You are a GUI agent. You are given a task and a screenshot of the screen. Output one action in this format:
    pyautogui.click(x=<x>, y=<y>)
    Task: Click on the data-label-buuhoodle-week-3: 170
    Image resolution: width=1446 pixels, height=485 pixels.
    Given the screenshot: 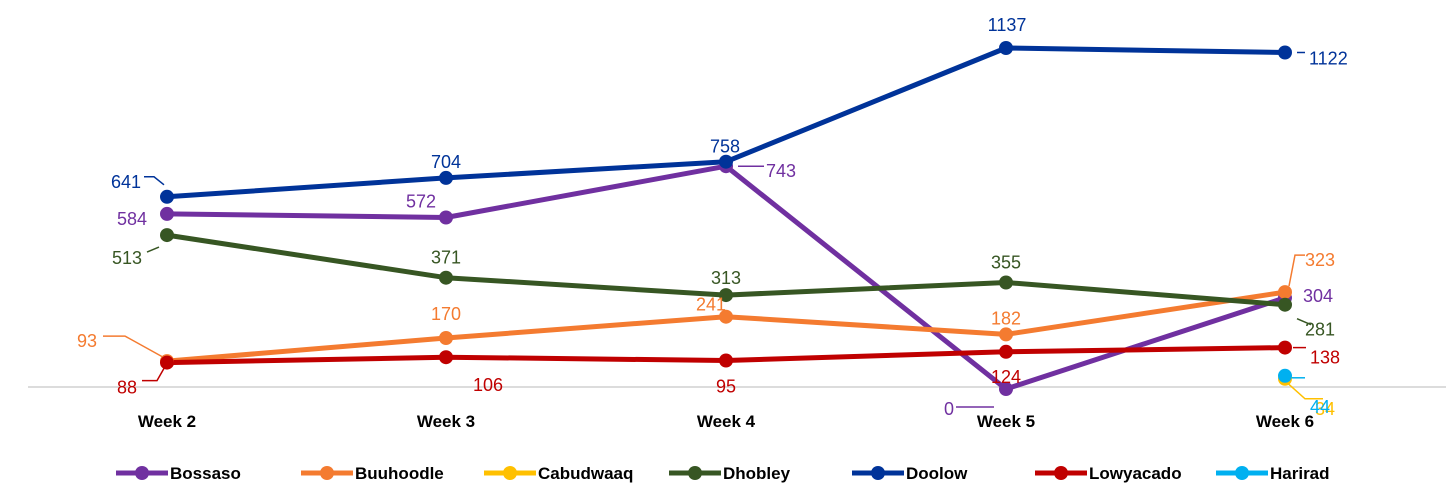 What is the action you would take?
    pyautogui.click(x=446, y=314)
    